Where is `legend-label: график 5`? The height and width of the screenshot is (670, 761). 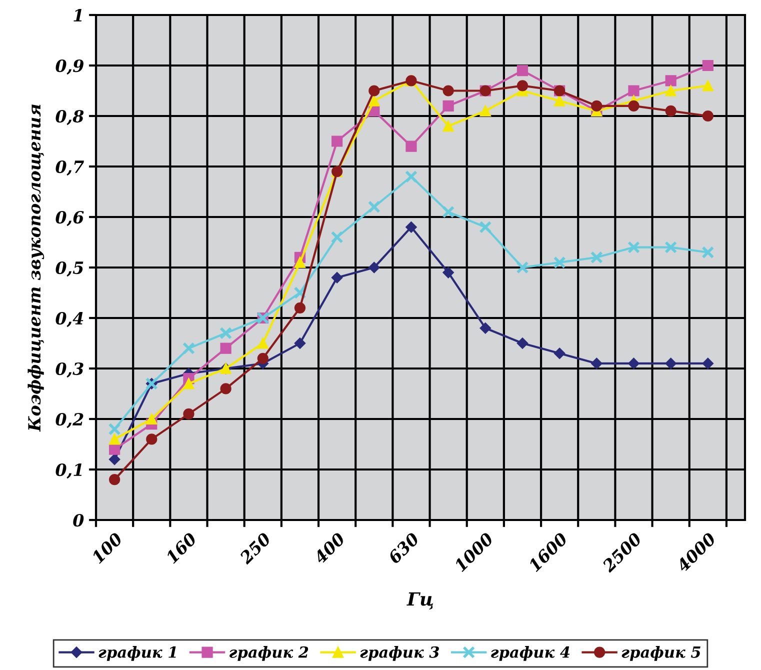 legend-label: график 5 is located at coordinates (661, 653).